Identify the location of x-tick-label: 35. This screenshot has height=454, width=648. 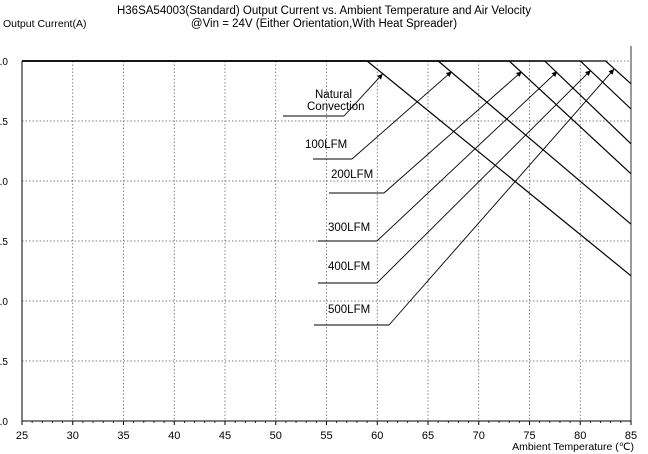
(123, 436).